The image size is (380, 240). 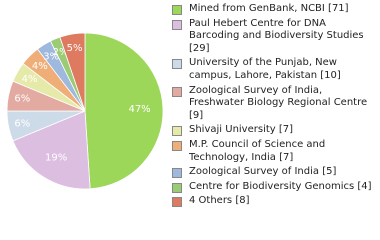 I want to click on legend-item: Centre for Biodiversity Genomics [4], so click(x=274, y=187).